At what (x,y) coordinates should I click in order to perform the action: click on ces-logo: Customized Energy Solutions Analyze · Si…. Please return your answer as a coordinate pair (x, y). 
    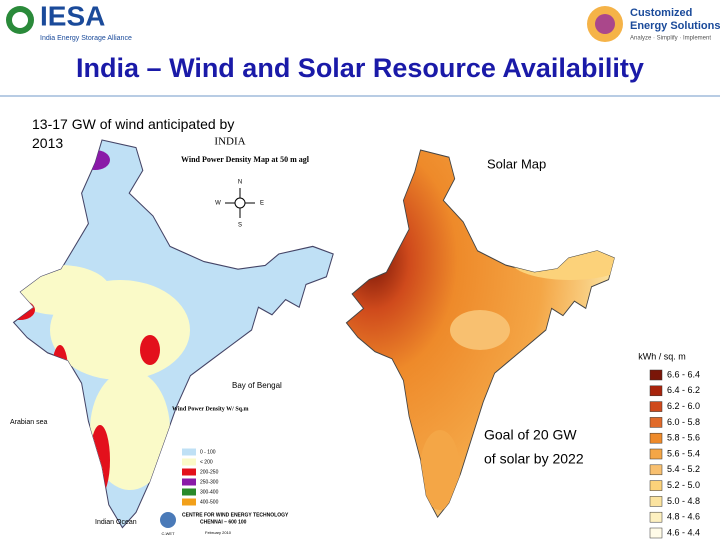
    Looking at the image, I should click on (653, 24).